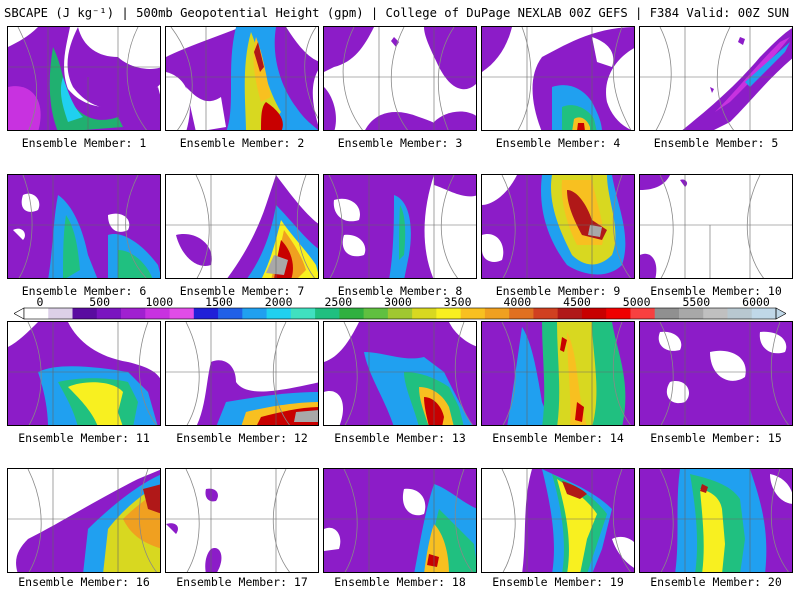 This screenshot has width=800, height=600. What do you see at coordinates (338, 302) in the screenshot?
I see `colorbar-tick-label: 2500` at bounding box center [338, 302].